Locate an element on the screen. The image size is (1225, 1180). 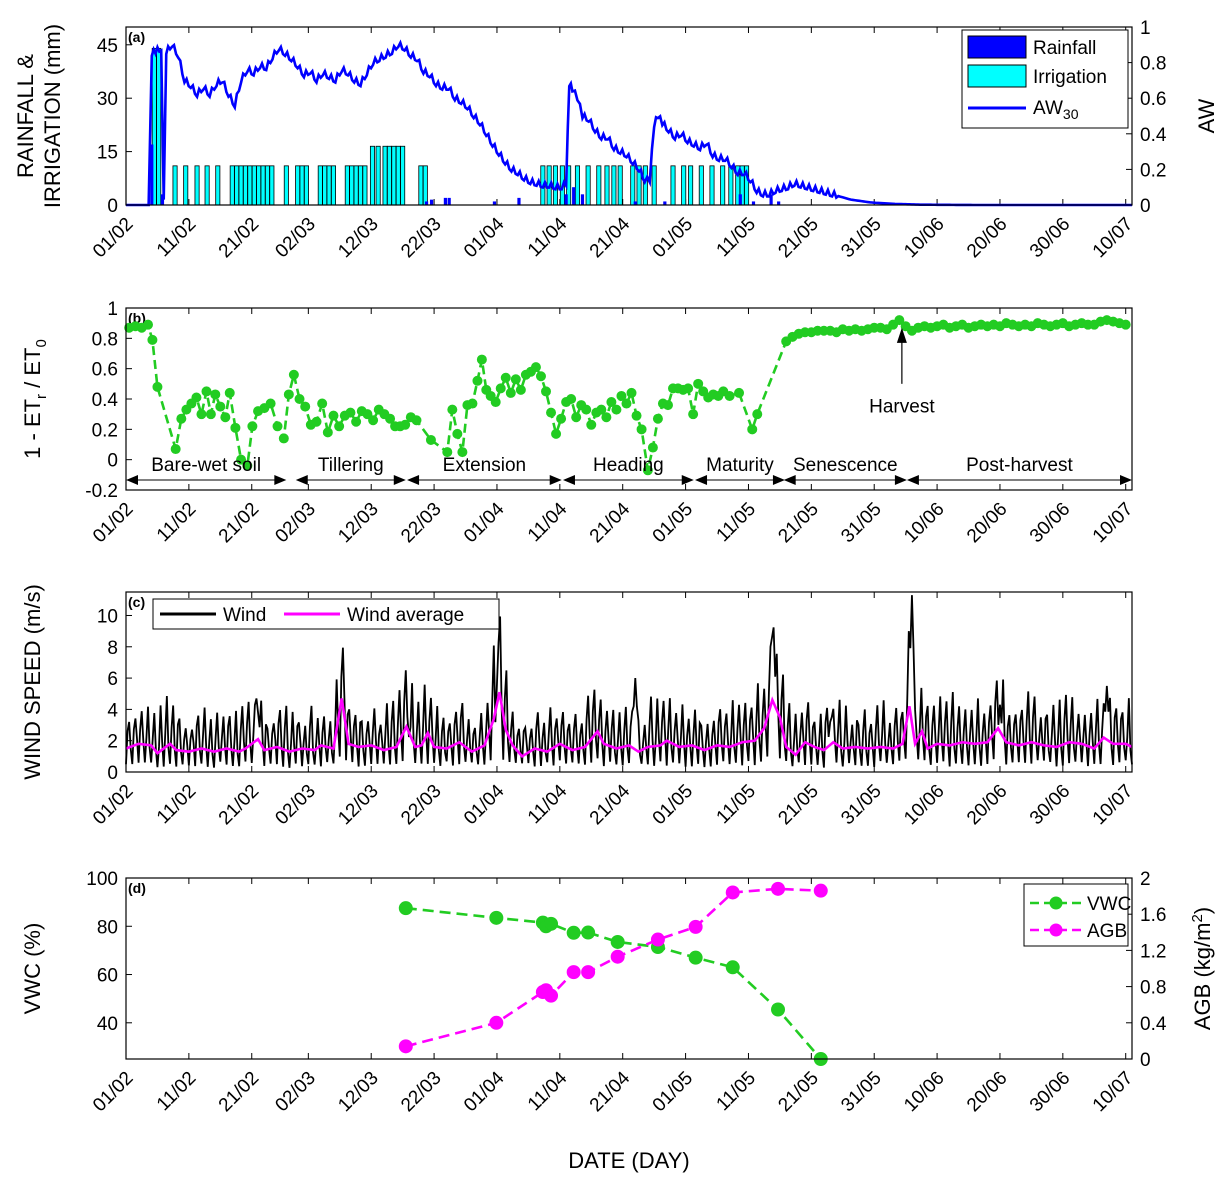
y-axis-title-part: 0 is located at coordinates (41, 343).